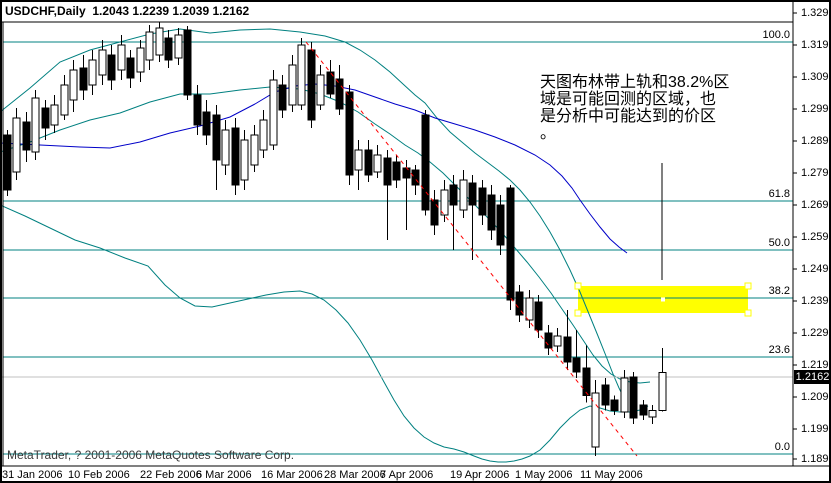 The width and height of the screenshot is (831, 483). What do you see at coordinates (816, 333) in the screenshot?
I see `y-axis-label: 1.2290` at bounding box center [816, 333].